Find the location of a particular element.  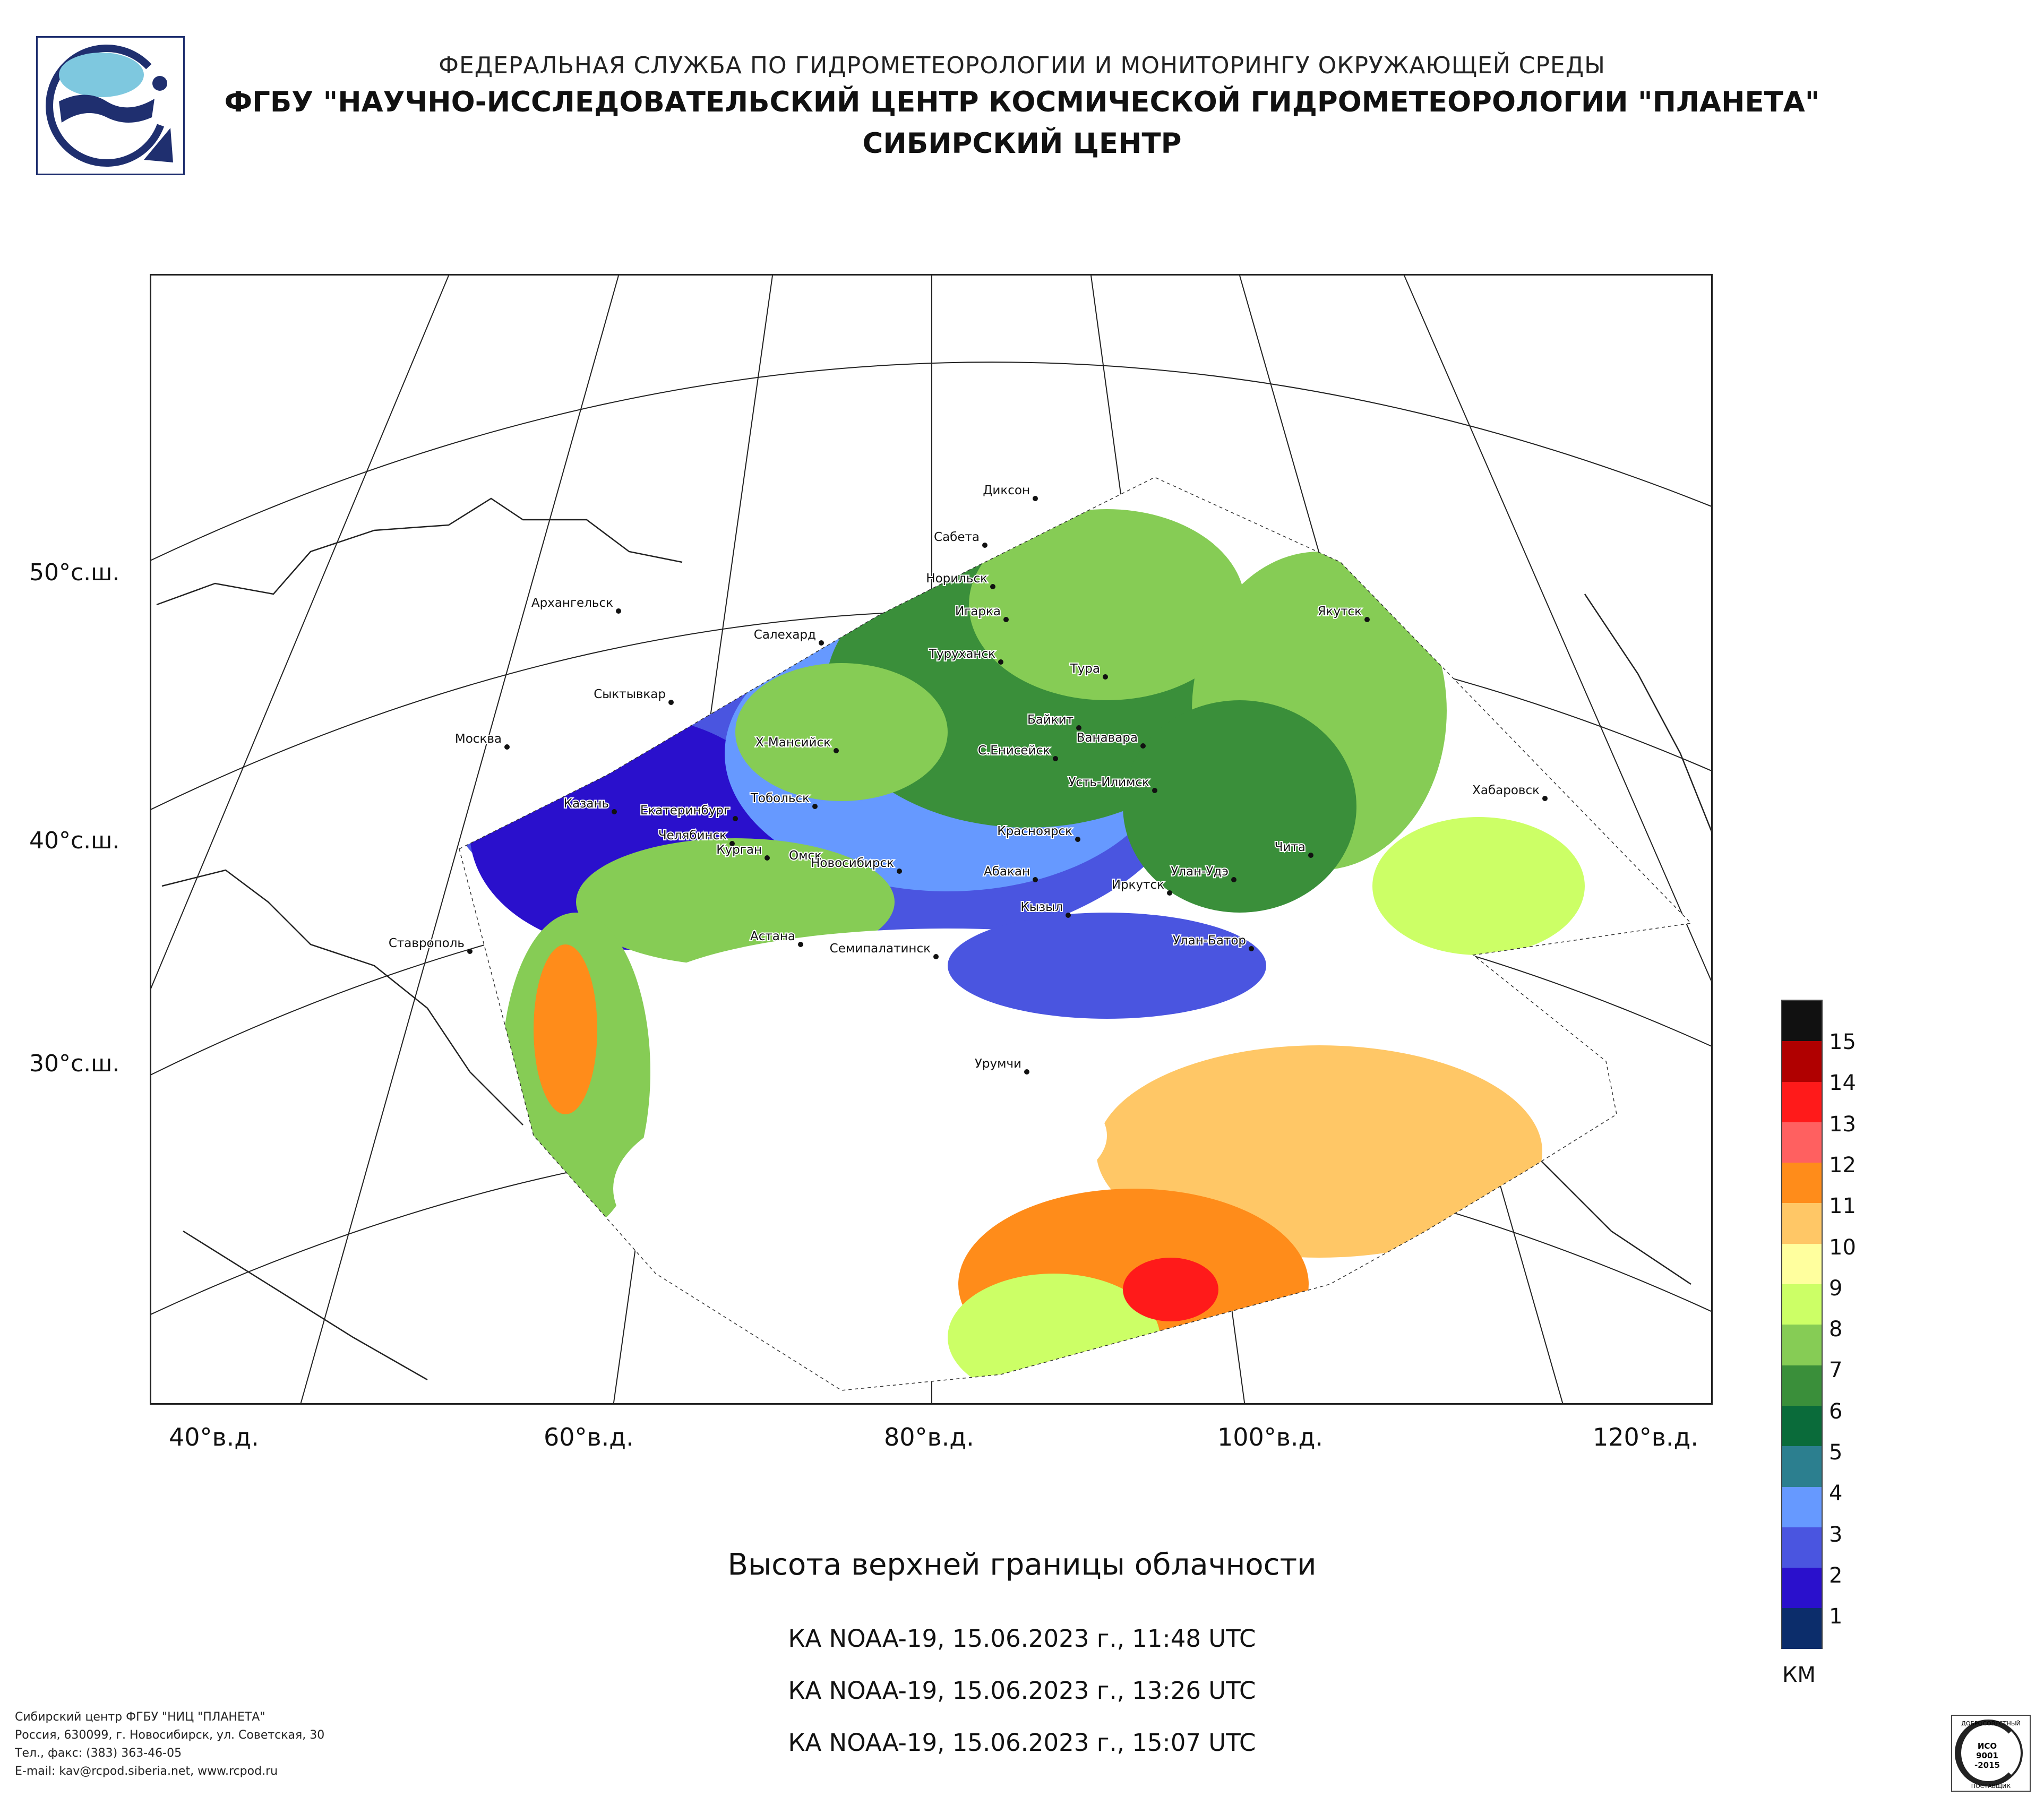

color-scale is located at coordinates (1802, 1324).